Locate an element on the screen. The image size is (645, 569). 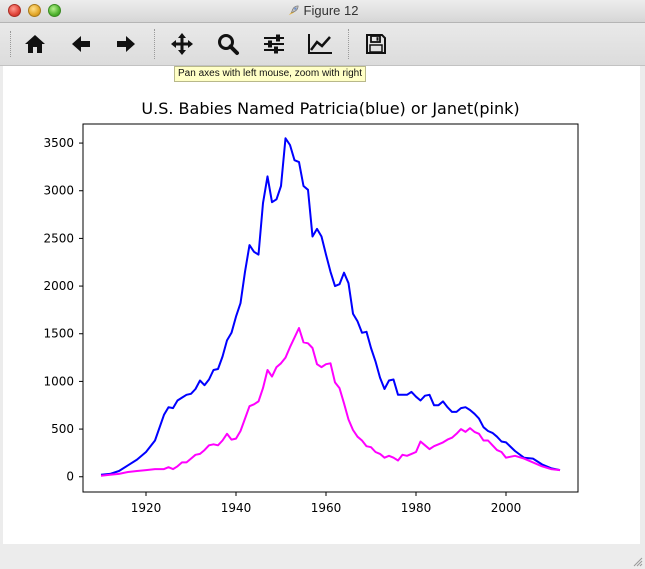
home-button is located at coordinates (35, 44).